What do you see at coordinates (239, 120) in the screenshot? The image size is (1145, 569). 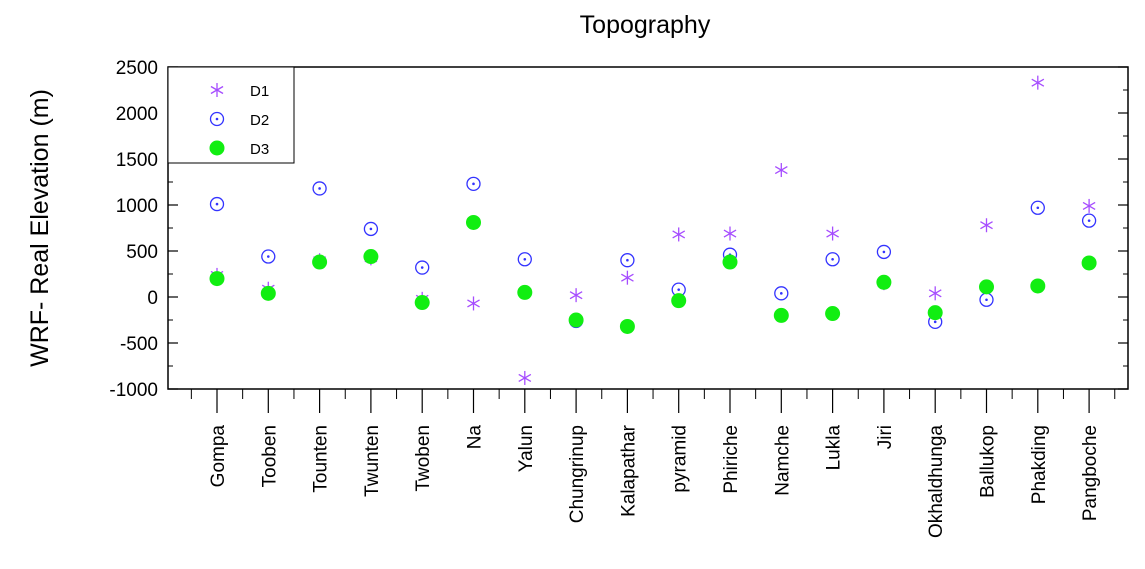 I see `legend-item-D2: D2` at bounding box center [239, 120].